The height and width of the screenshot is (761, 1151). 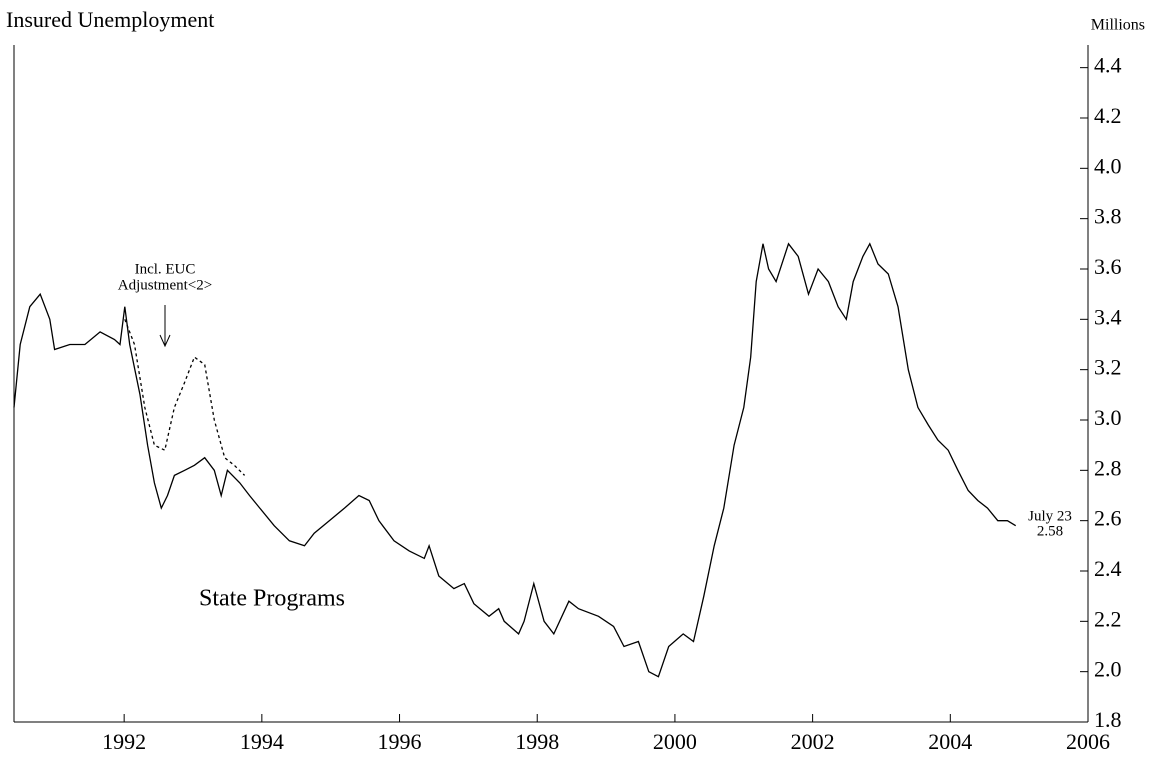 What do you see at coordinates (165, 341) in the screenshot?
I see `arrow-head` at bounding box center [165, 341].